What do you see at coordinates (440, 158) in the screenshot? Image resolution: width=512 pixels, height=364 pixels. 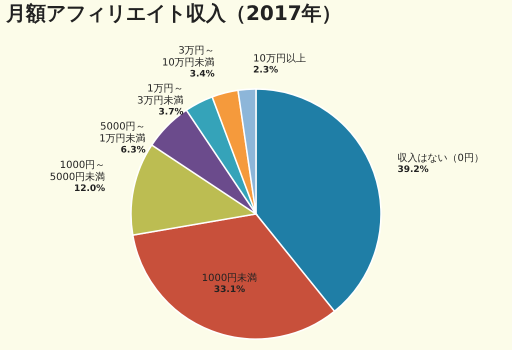 I see `slice-label: 収入はない（0円）` at bounding box center [440, 158].